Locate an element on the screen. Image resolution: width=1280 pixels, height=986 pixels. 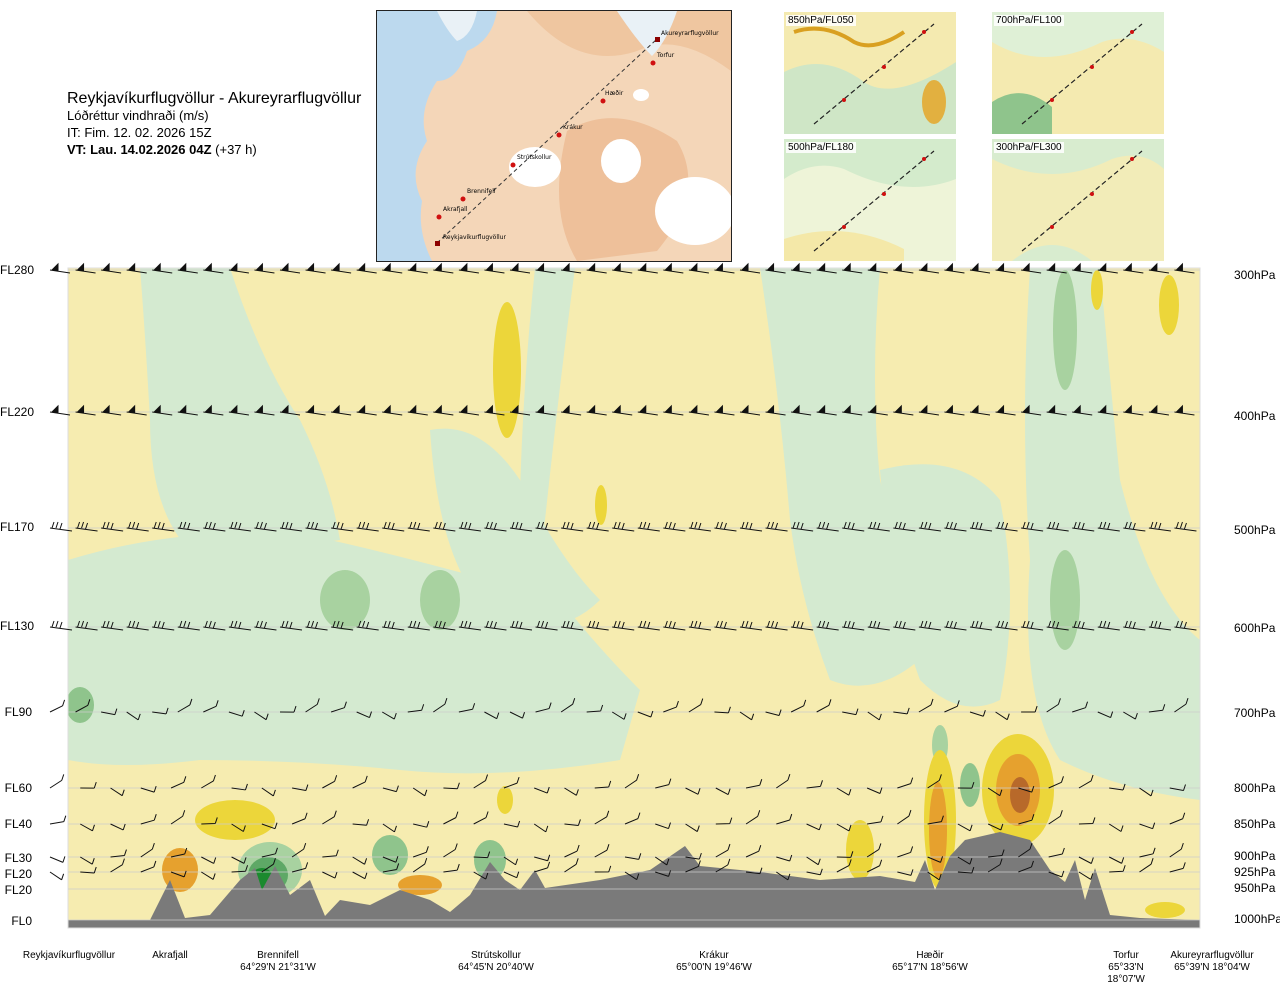
issue-time: IT: Fim. 12. 02. 2026 15Z is located at coordinates (139, 132).